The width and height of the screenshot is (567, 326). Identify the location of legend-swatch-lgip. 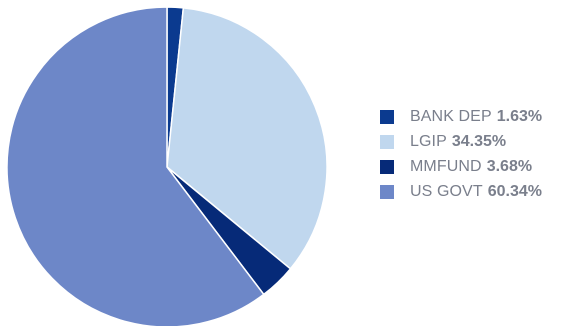
(387, 142).